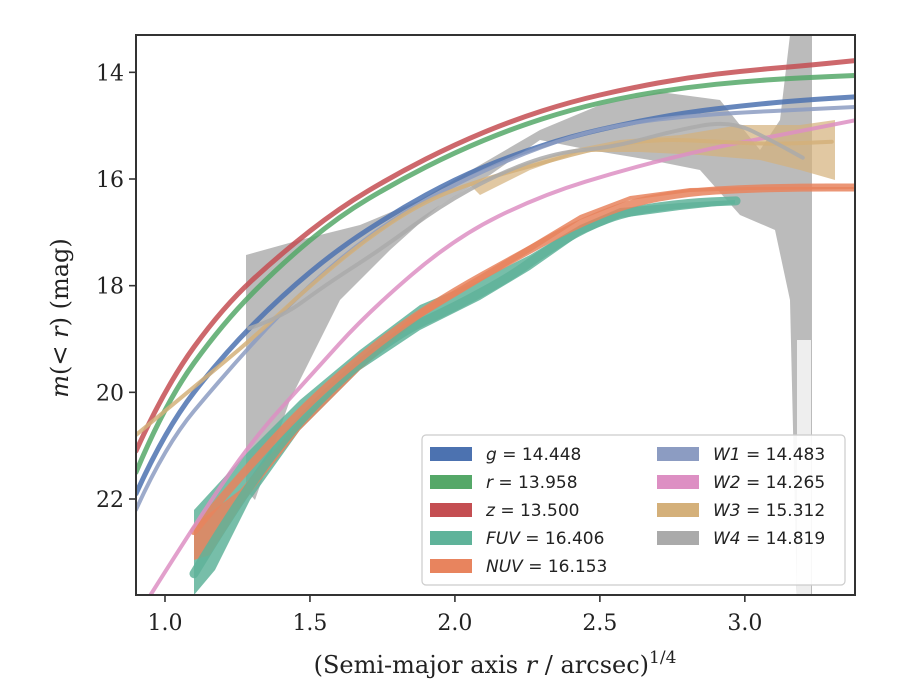 This screenshot has height=700, width=900. Describe the element at coordinates (769, 455) in the screenshot. I see `legend-label-w1: W1 = 14.483` at that location.